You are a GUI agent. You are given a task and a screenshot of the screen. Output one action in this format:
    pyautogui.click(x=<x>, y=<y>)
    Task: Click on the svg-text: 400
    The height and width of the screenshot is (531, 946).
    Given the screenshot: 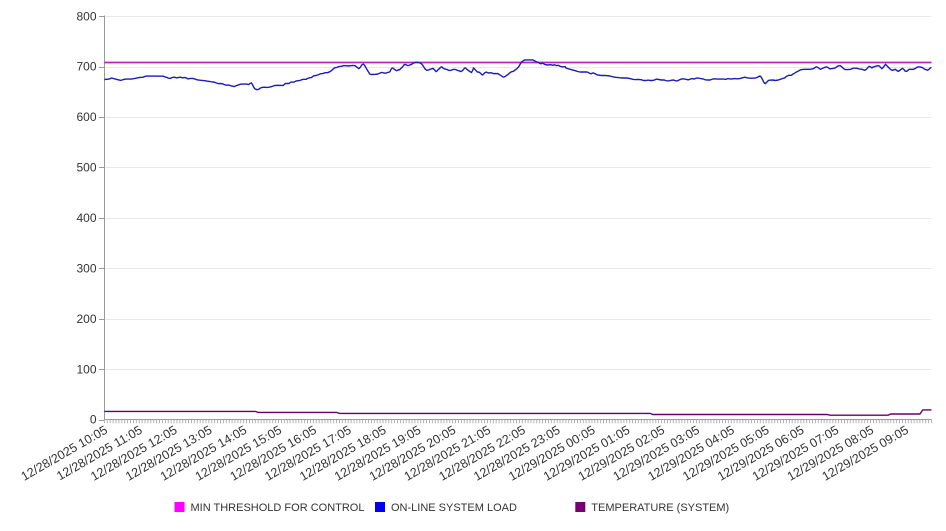 What is the action you would take?
    pyautogui.click(x=86, y=218)
    